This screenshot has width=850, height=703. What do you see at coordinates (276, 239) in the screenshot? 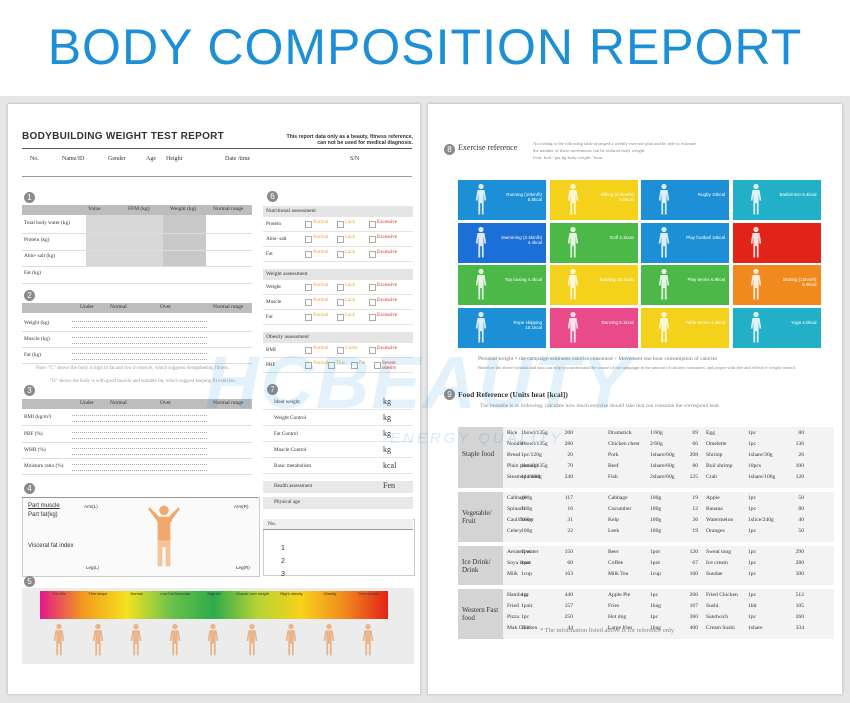
I see `row-label: Abio- salt` at bounding box center [276, 239].